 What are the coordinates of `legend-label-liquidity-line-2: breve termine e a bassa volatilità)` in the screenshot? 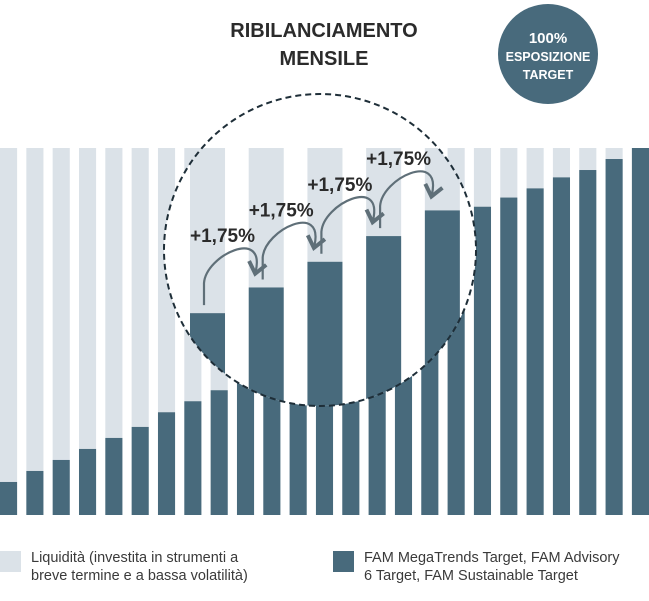 It's located at (139, 576).